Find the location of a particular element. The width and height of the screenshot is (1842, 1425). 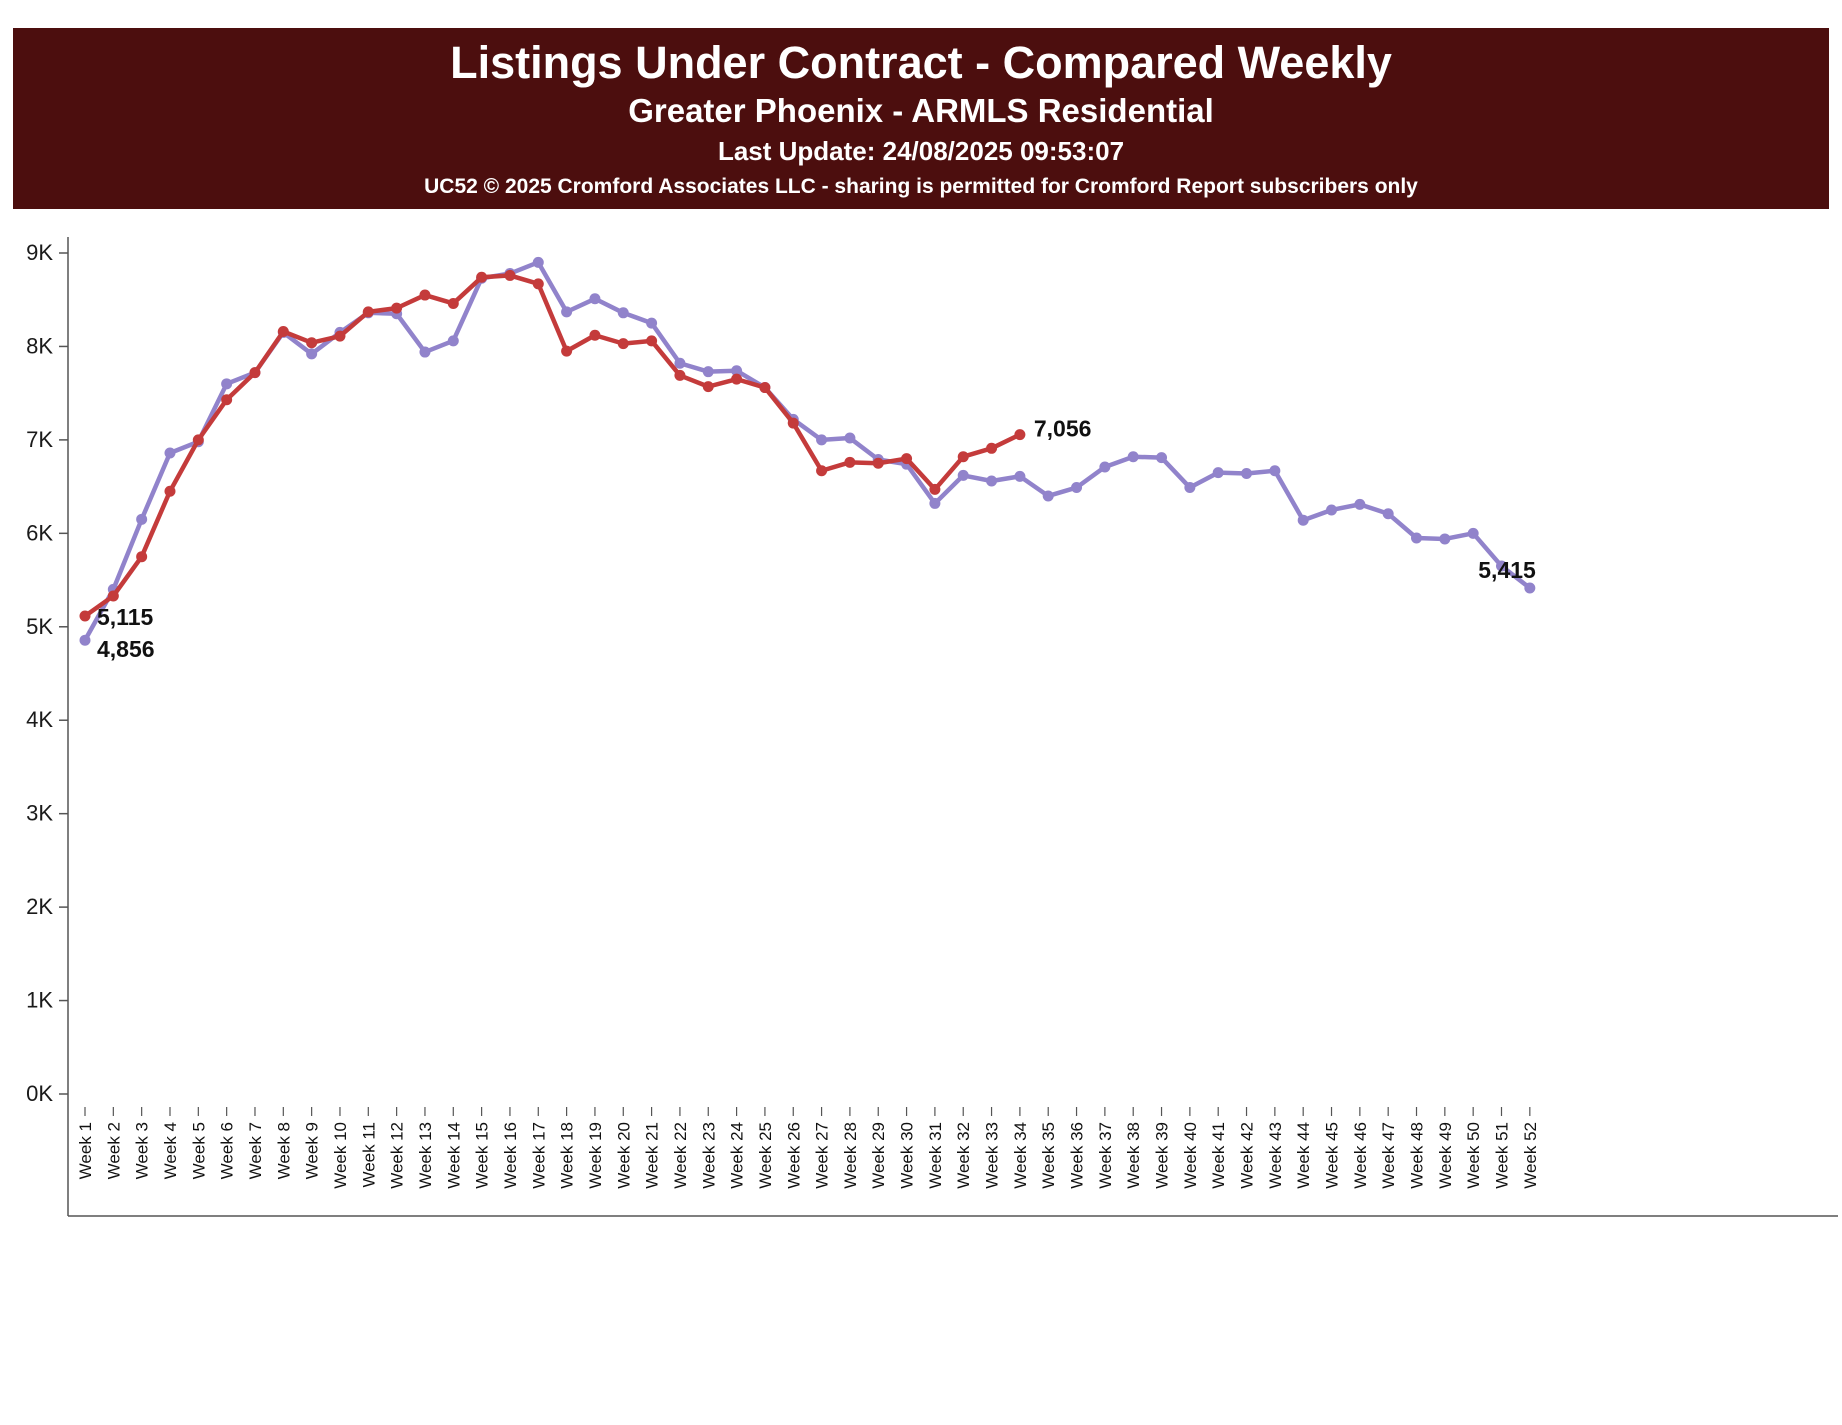

chart-subtitle: Greater Phoenix - ARMLS Residential is located at coordinates (921, 110).